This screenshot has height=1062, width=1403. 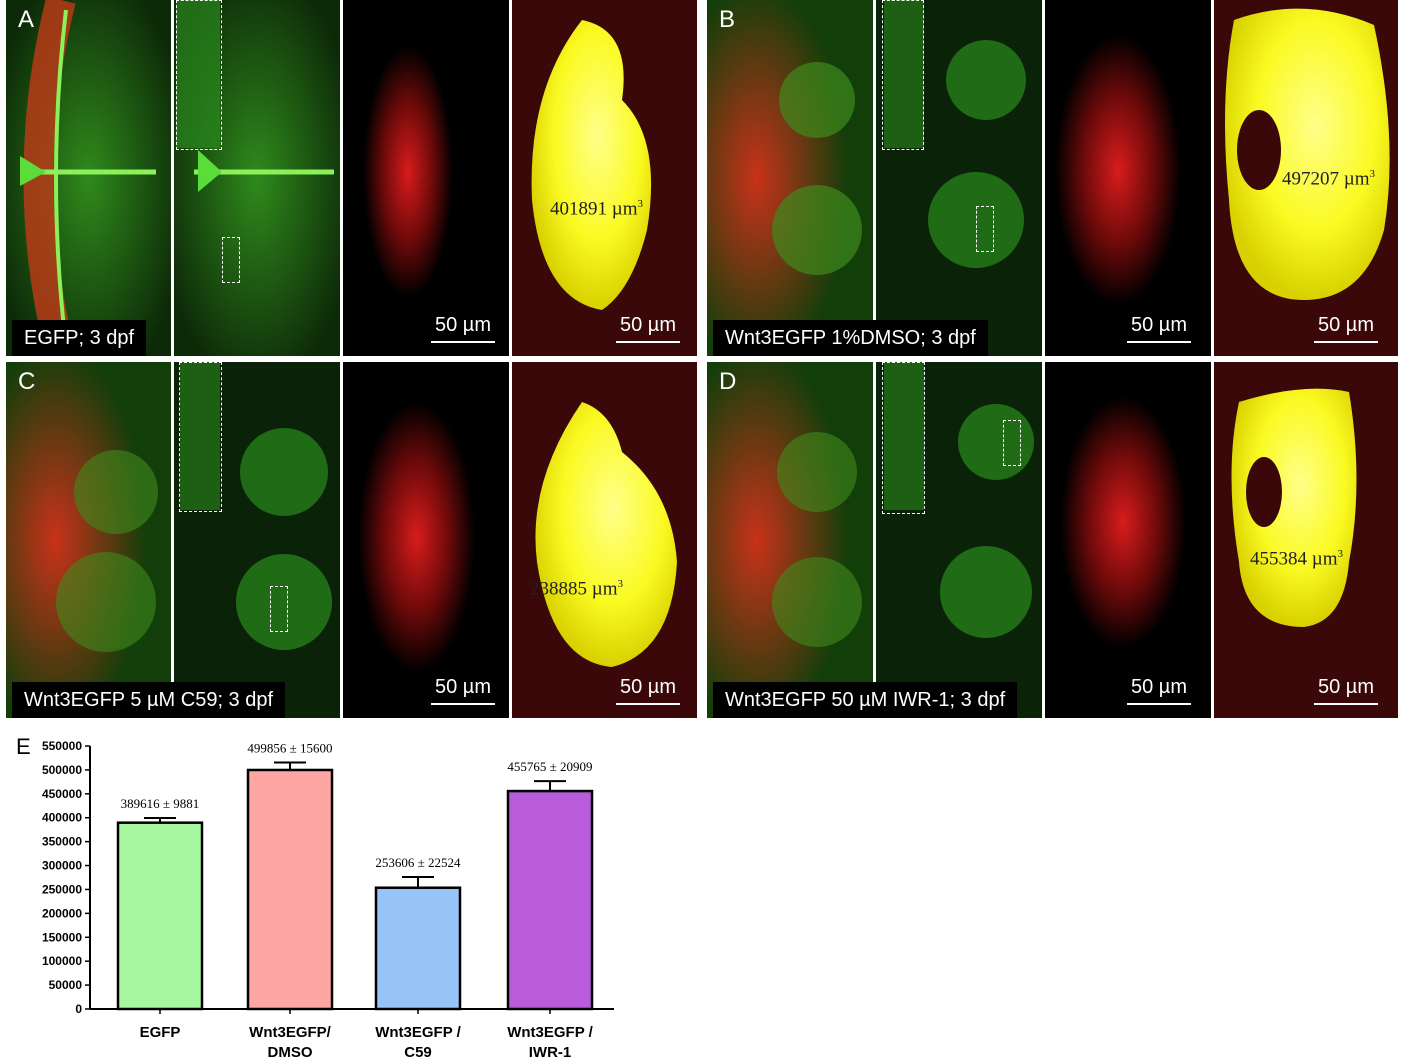 I want to click on x-tick-label: DMSO, so click(x=290, y=1052).